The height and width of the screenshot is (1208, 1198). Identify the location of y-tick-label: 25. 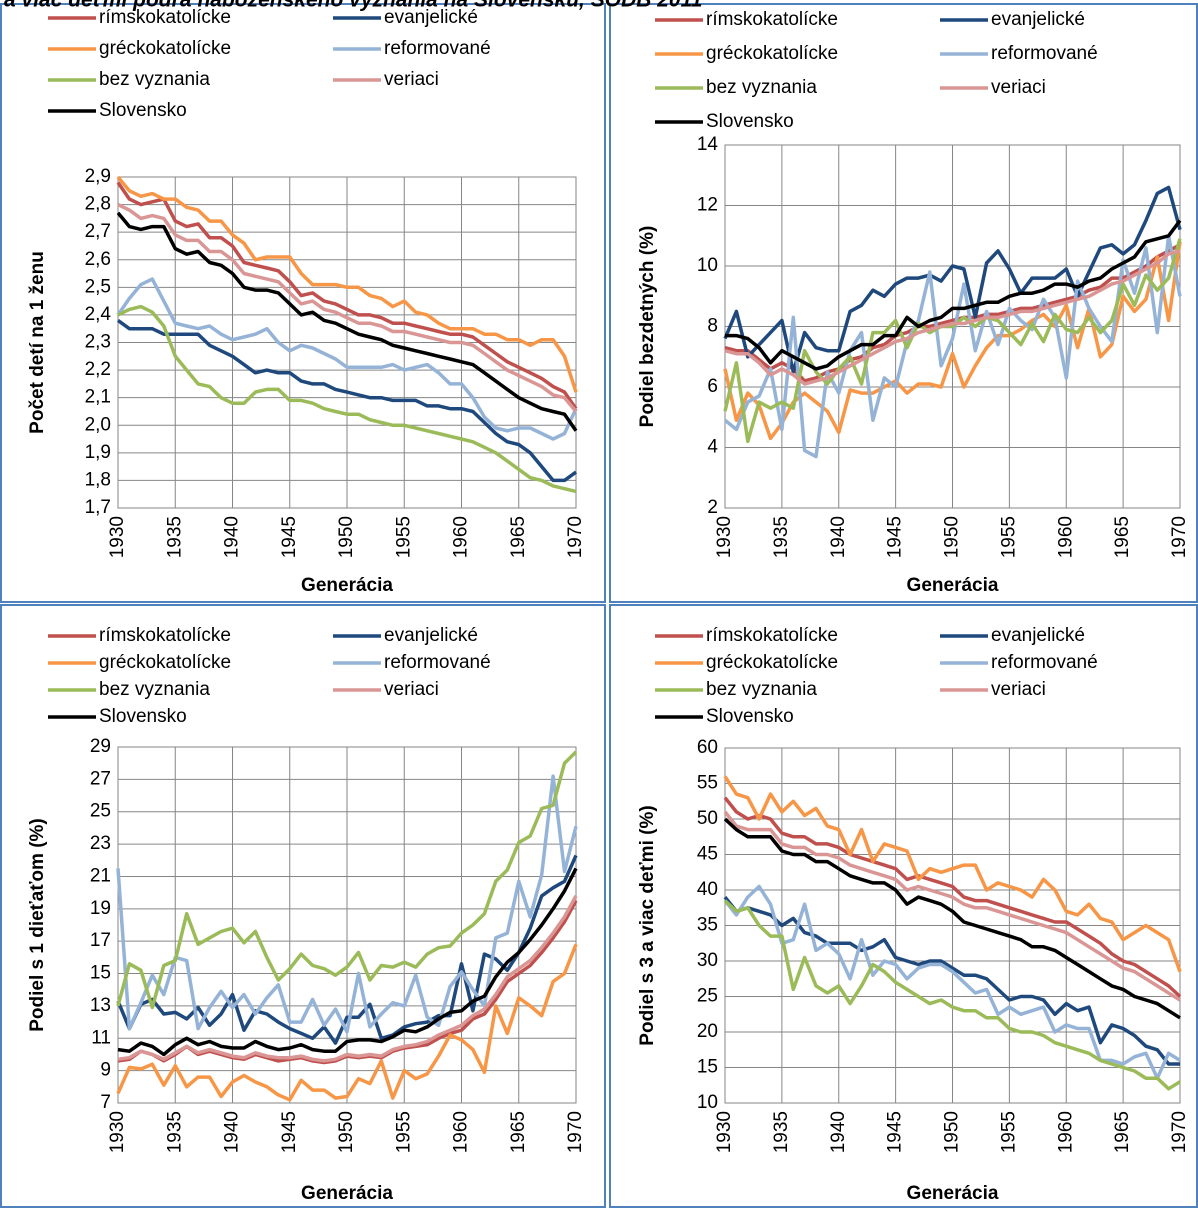
(707, 996).